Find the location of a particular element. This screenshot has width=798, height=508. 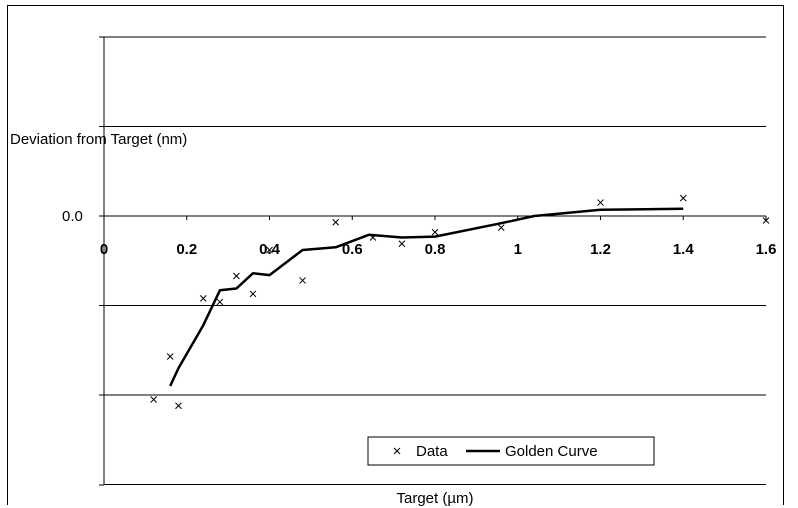

legend-data-marker is located at coordinates (397, 451).